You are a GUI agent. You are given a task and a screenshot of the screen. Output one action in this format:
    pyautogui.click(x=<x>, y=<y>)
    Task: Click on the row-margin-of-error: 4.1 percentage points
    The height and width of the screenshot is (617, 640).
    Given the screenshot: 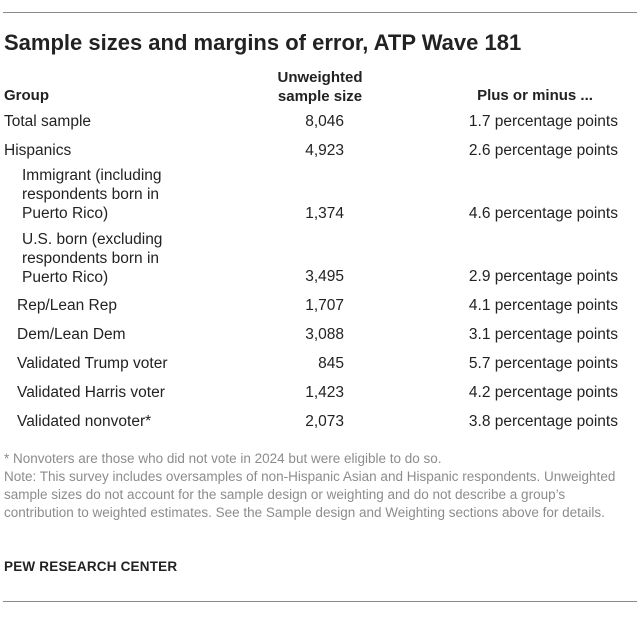 What is the action you would take?
    pyautogui.click(x=543, y=305)
    